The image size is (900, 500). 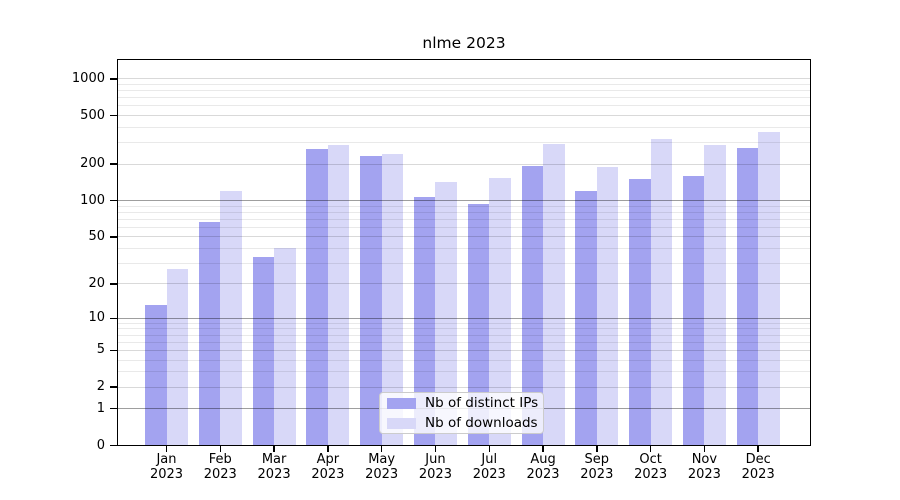 I want to click on legend-item-distinct-ips: Nb of distinct IPs, so click(x=465, y=403).